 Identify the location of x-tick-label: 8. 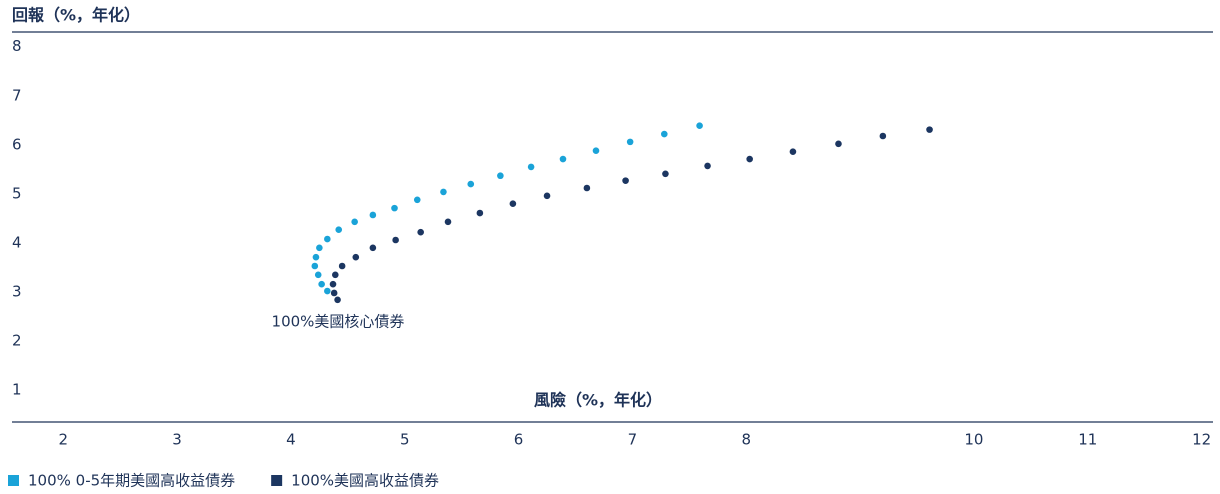
(746, 440).